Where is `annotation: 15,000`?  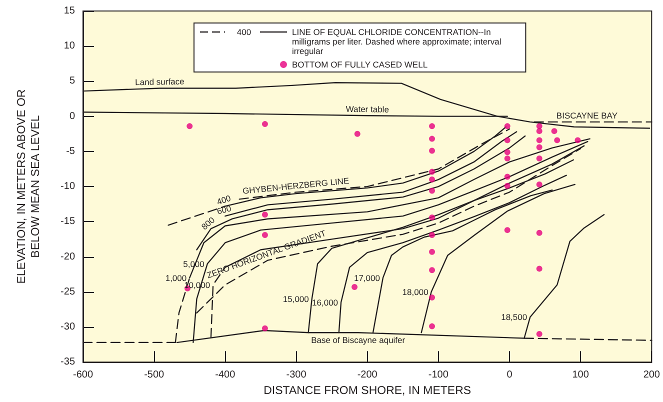 annotation: 15,000 is located at coordinates (296, 299).